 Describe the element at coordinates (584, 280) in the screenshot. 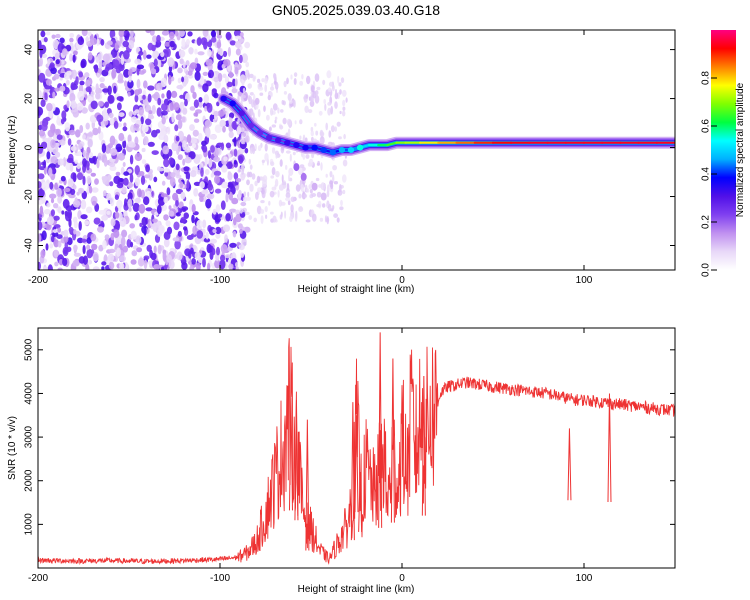

I see `spectrogram-x-tick-label: 100` at that location.